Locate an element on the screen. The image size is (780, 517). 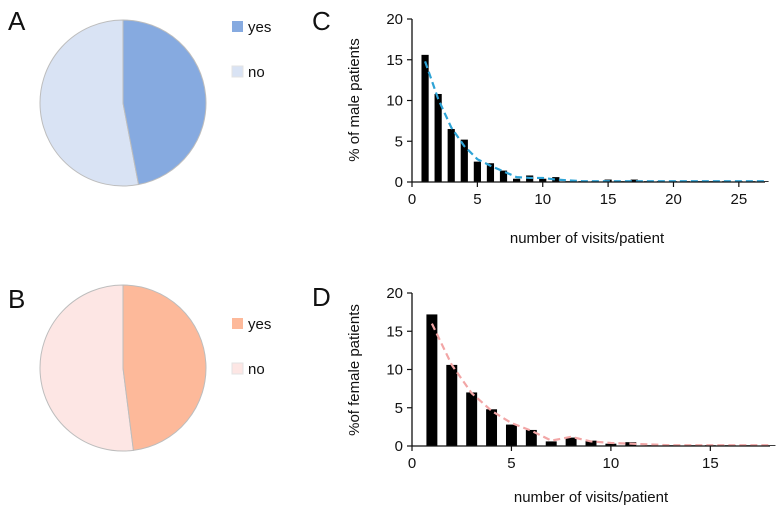
pie-chart-male: yes no is located at coordinates (155, 103).